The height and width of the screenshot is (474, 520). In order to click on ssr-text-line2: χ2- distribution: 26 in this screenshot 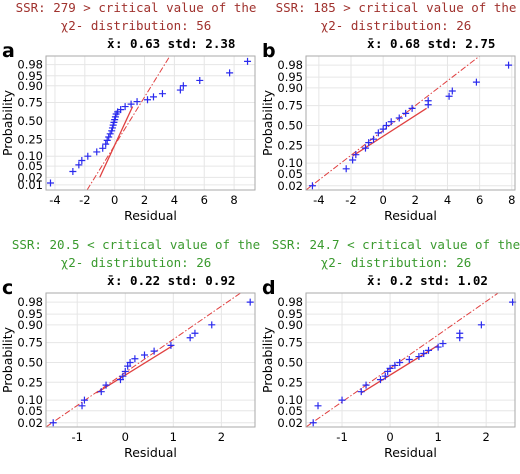, I will do `click(136, 262)`.